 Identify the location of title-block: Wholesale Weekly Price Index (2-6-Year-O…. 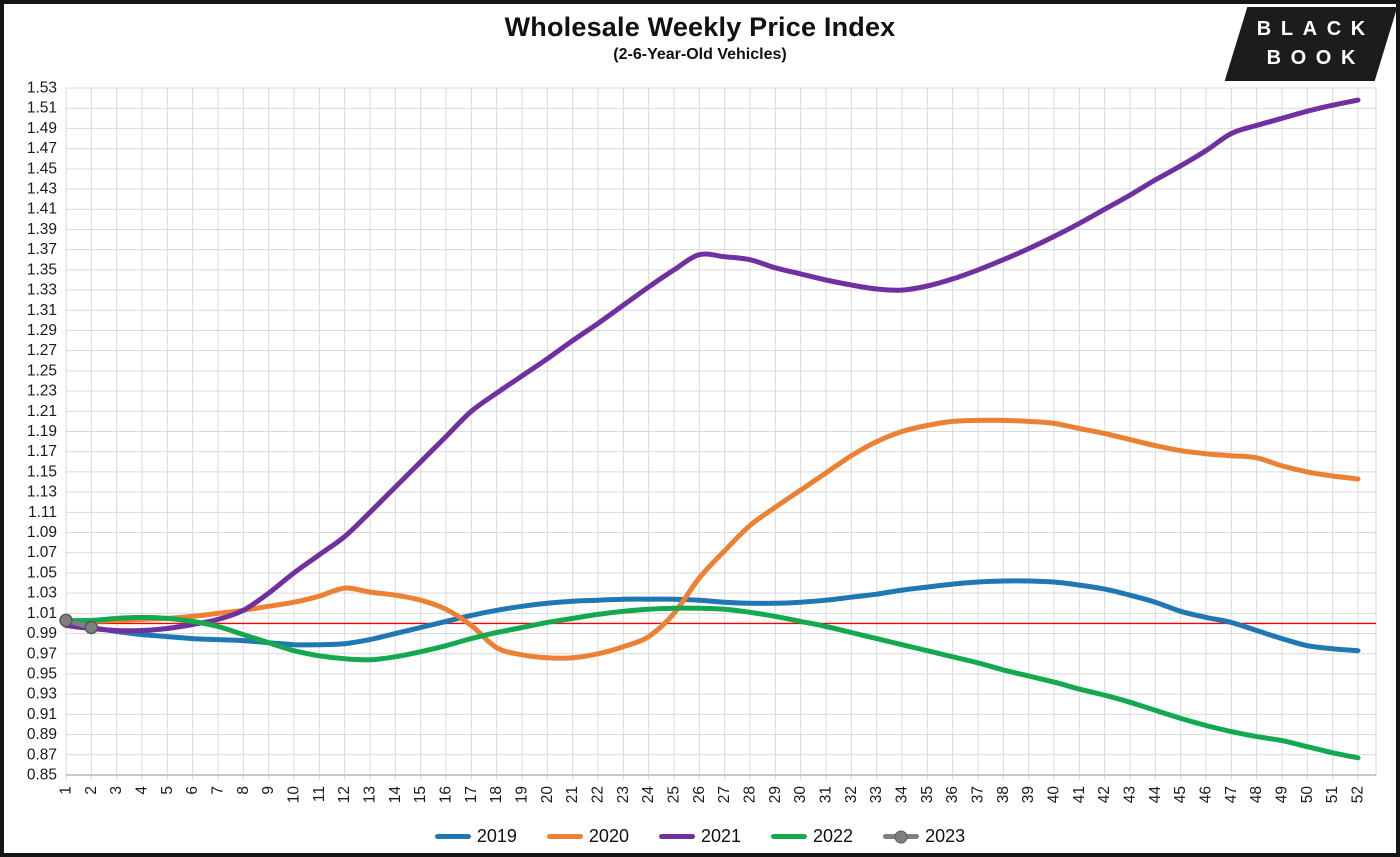
(700, 38).